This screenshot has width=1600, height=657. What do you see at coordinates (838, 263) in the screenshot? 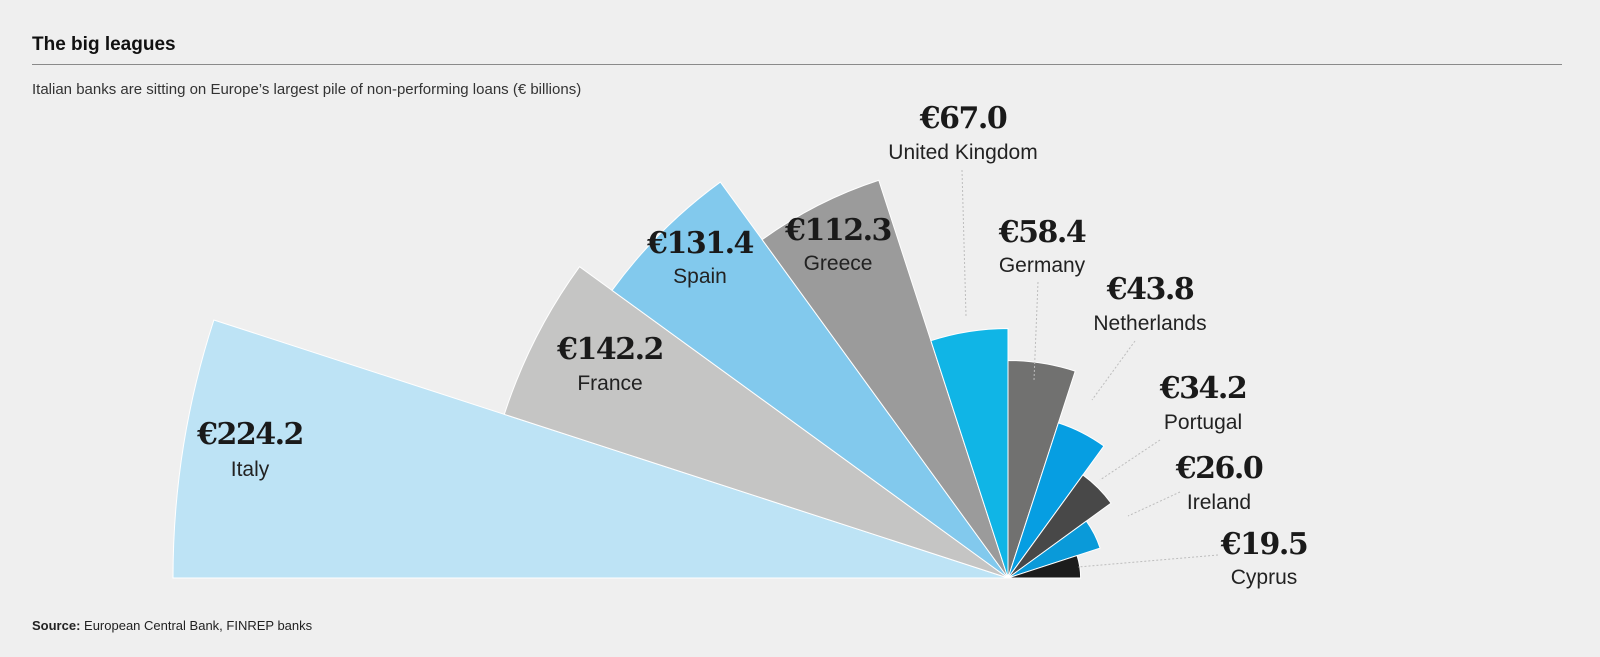
I see `category-label-greece: Greece` at bounding box center [838, 263].